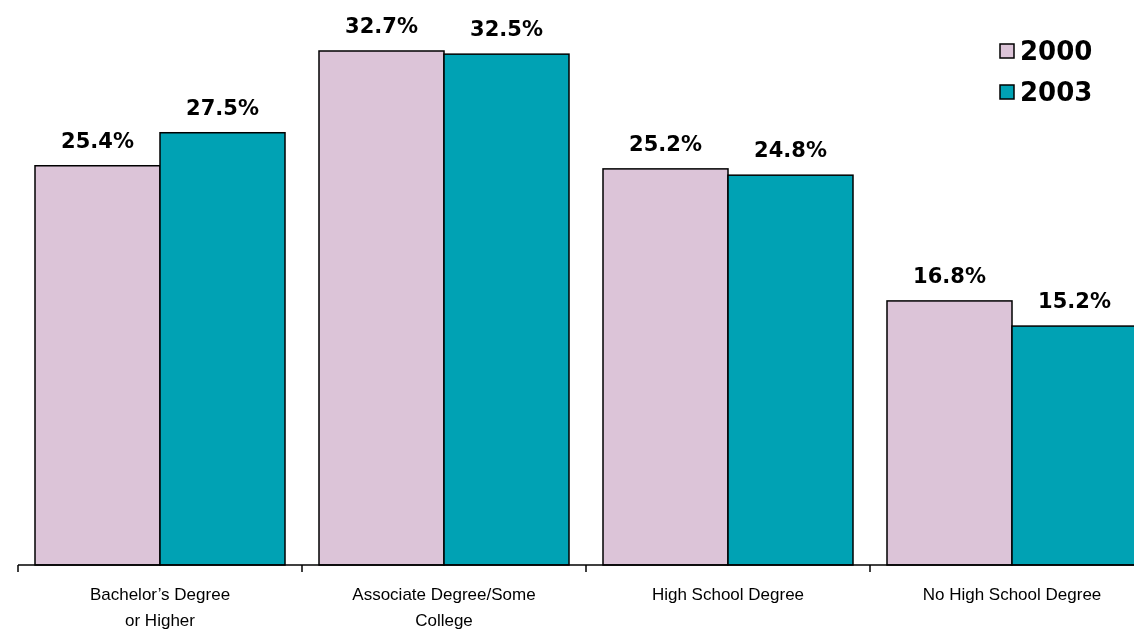 The width and height of the screenshot is (1134, 632). I want to click on data-label: 25.2%, so click(665, 143).